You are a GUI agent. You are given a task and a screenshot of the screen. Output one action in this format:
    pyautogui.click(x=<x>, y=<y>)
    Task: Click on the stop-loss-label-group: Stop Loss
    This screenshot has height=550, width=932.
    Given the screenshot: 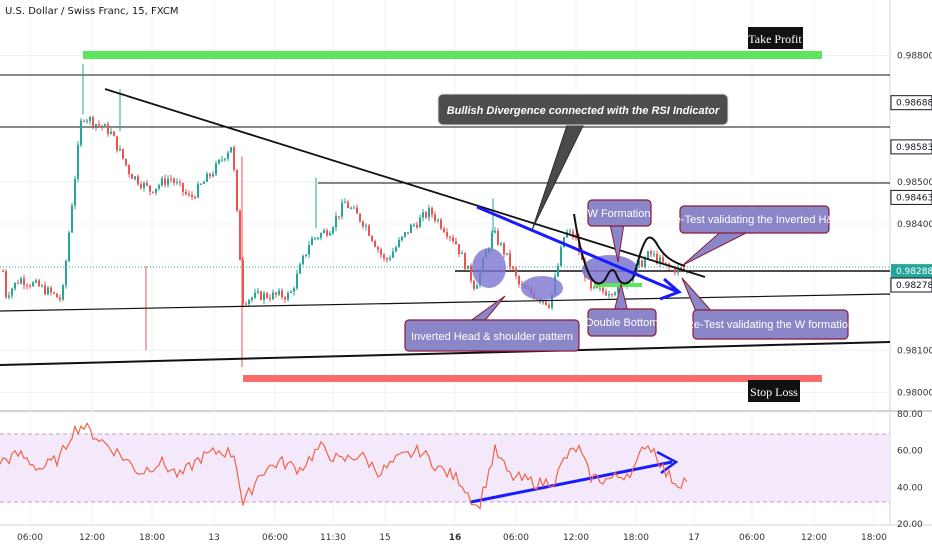 What is the action you would take?
    pyautogui.click(x=774, y=391)
    